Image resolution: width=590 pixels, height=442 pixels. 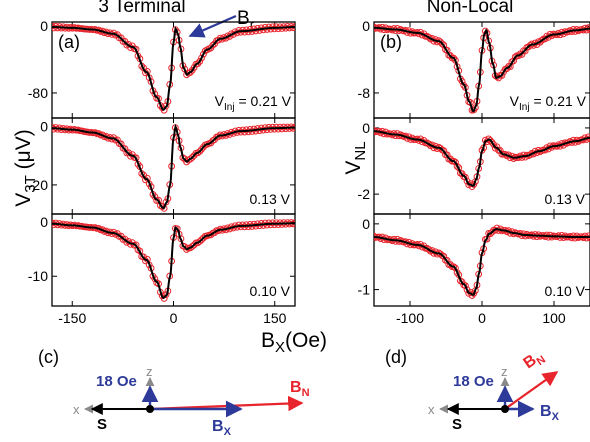 I want to click on x-tick-label: 100, so click(x=554, y=318).